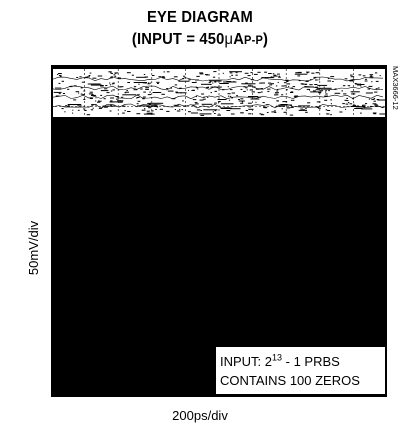  I want to click on chart-subtitle: (INPUT = 450μAP-P), so click(200, 39).